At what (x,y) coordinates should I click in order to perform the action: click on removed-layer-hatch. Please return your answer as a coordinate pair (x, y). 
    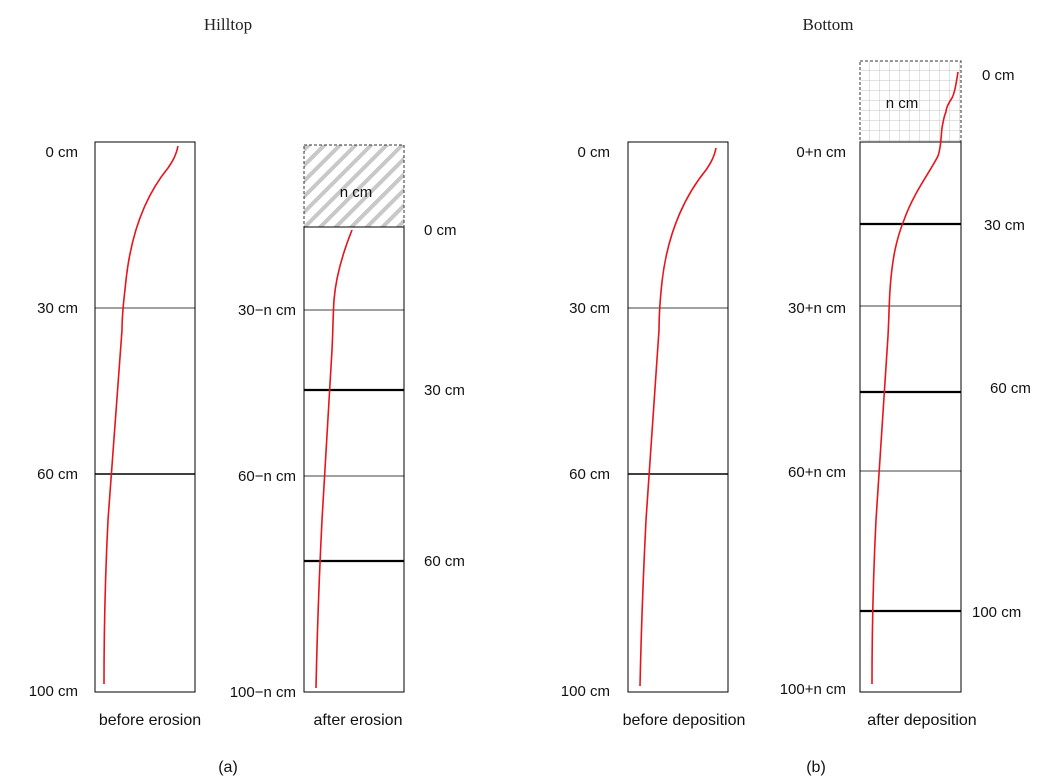
    Looking at the image, I should click on (354, 186).